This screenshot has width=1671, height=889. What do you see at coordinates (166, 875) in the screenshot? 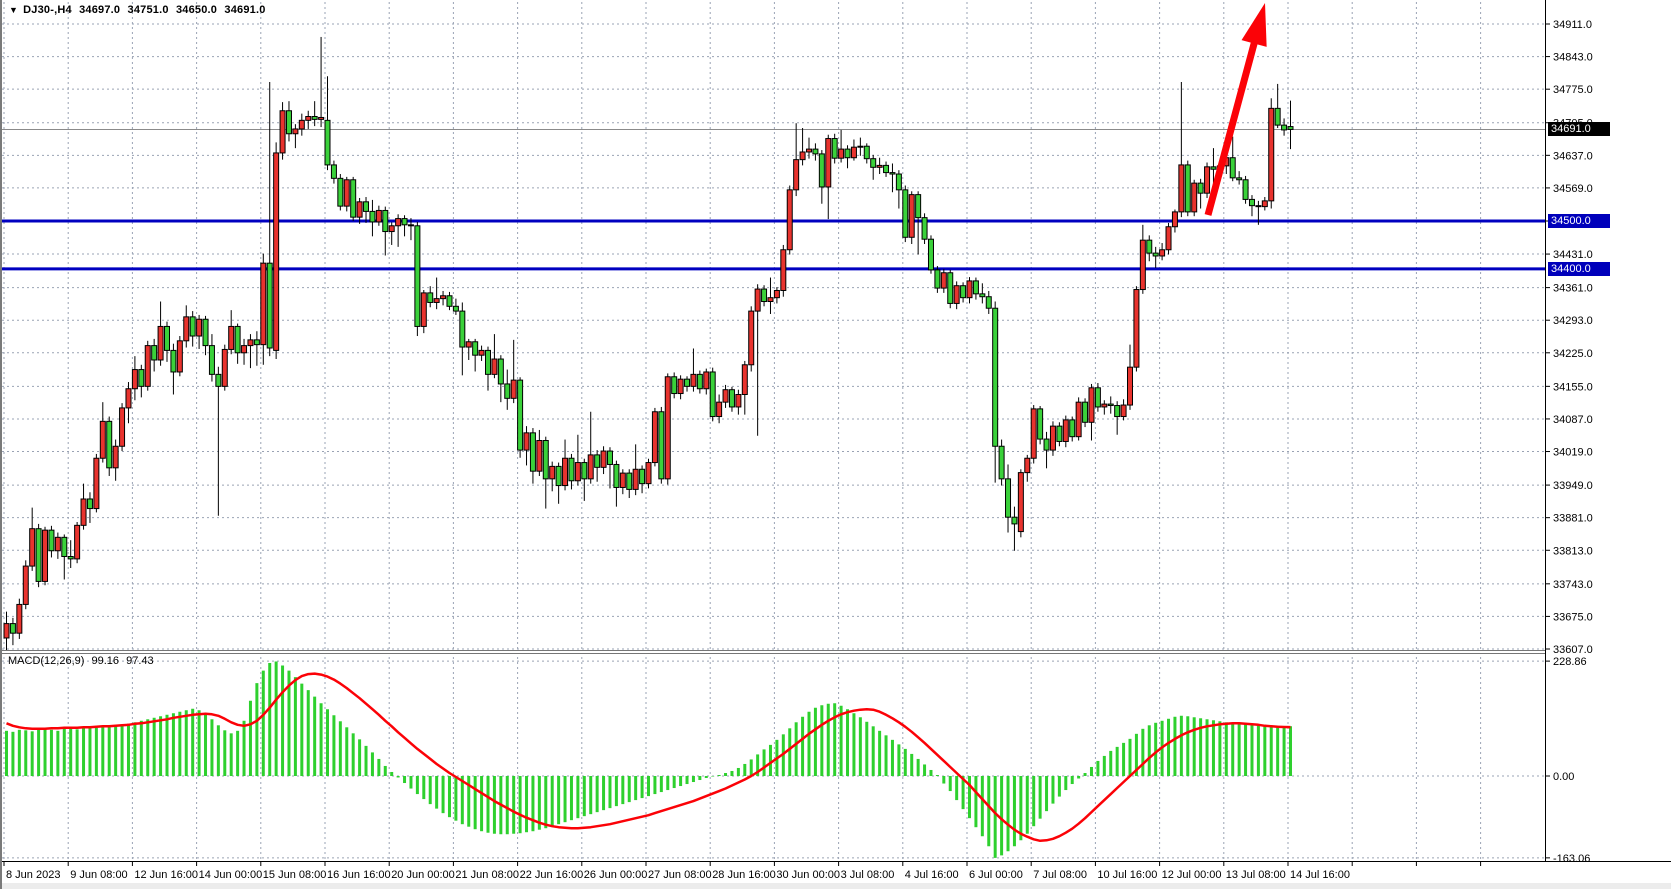
I see `time-tick-label: 12 Jun 16:00` at bounding box center [166, 875].